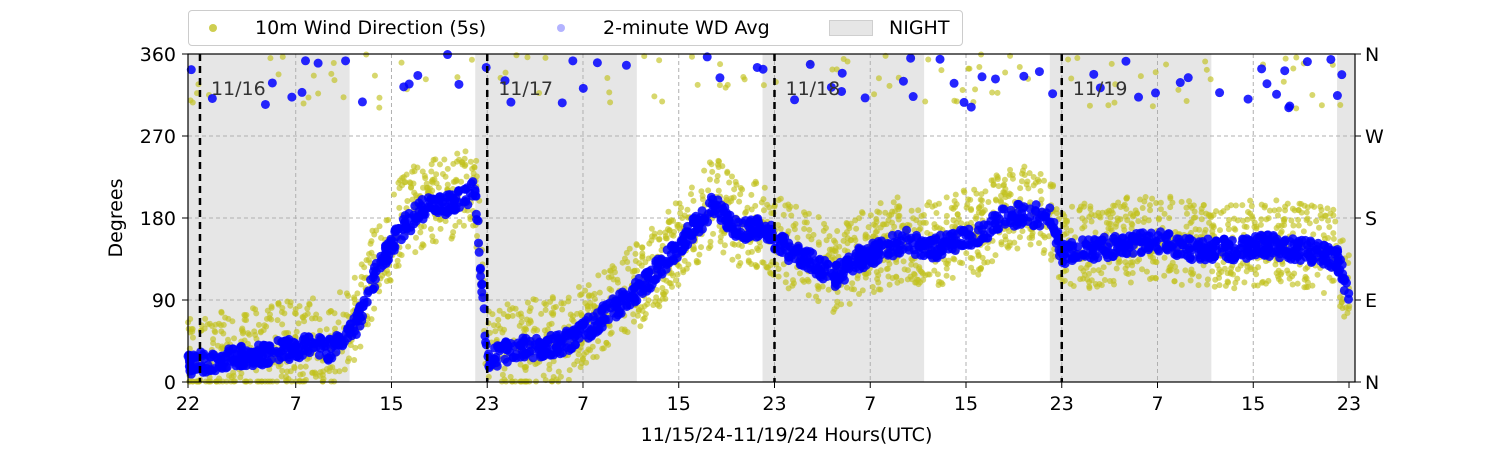 The height and width of the screenshot is (450, 1500). I want to click on legend-marker-wd-avg, so click(561, 28).